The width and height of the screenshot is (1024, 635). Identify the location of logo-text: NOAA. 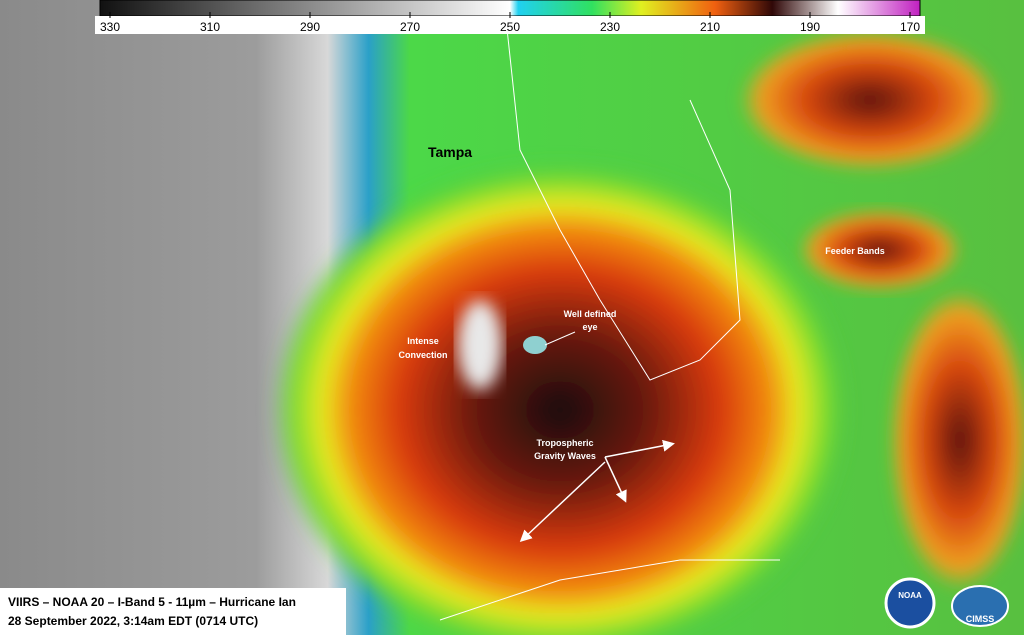
(910, 595).